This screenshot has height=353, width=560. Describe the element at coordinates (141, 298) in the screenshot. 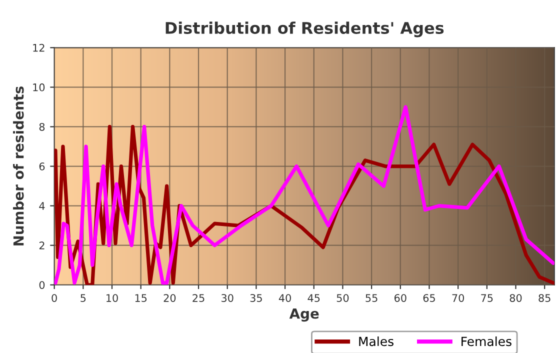

I see `x-tick-label: 15` at that location.